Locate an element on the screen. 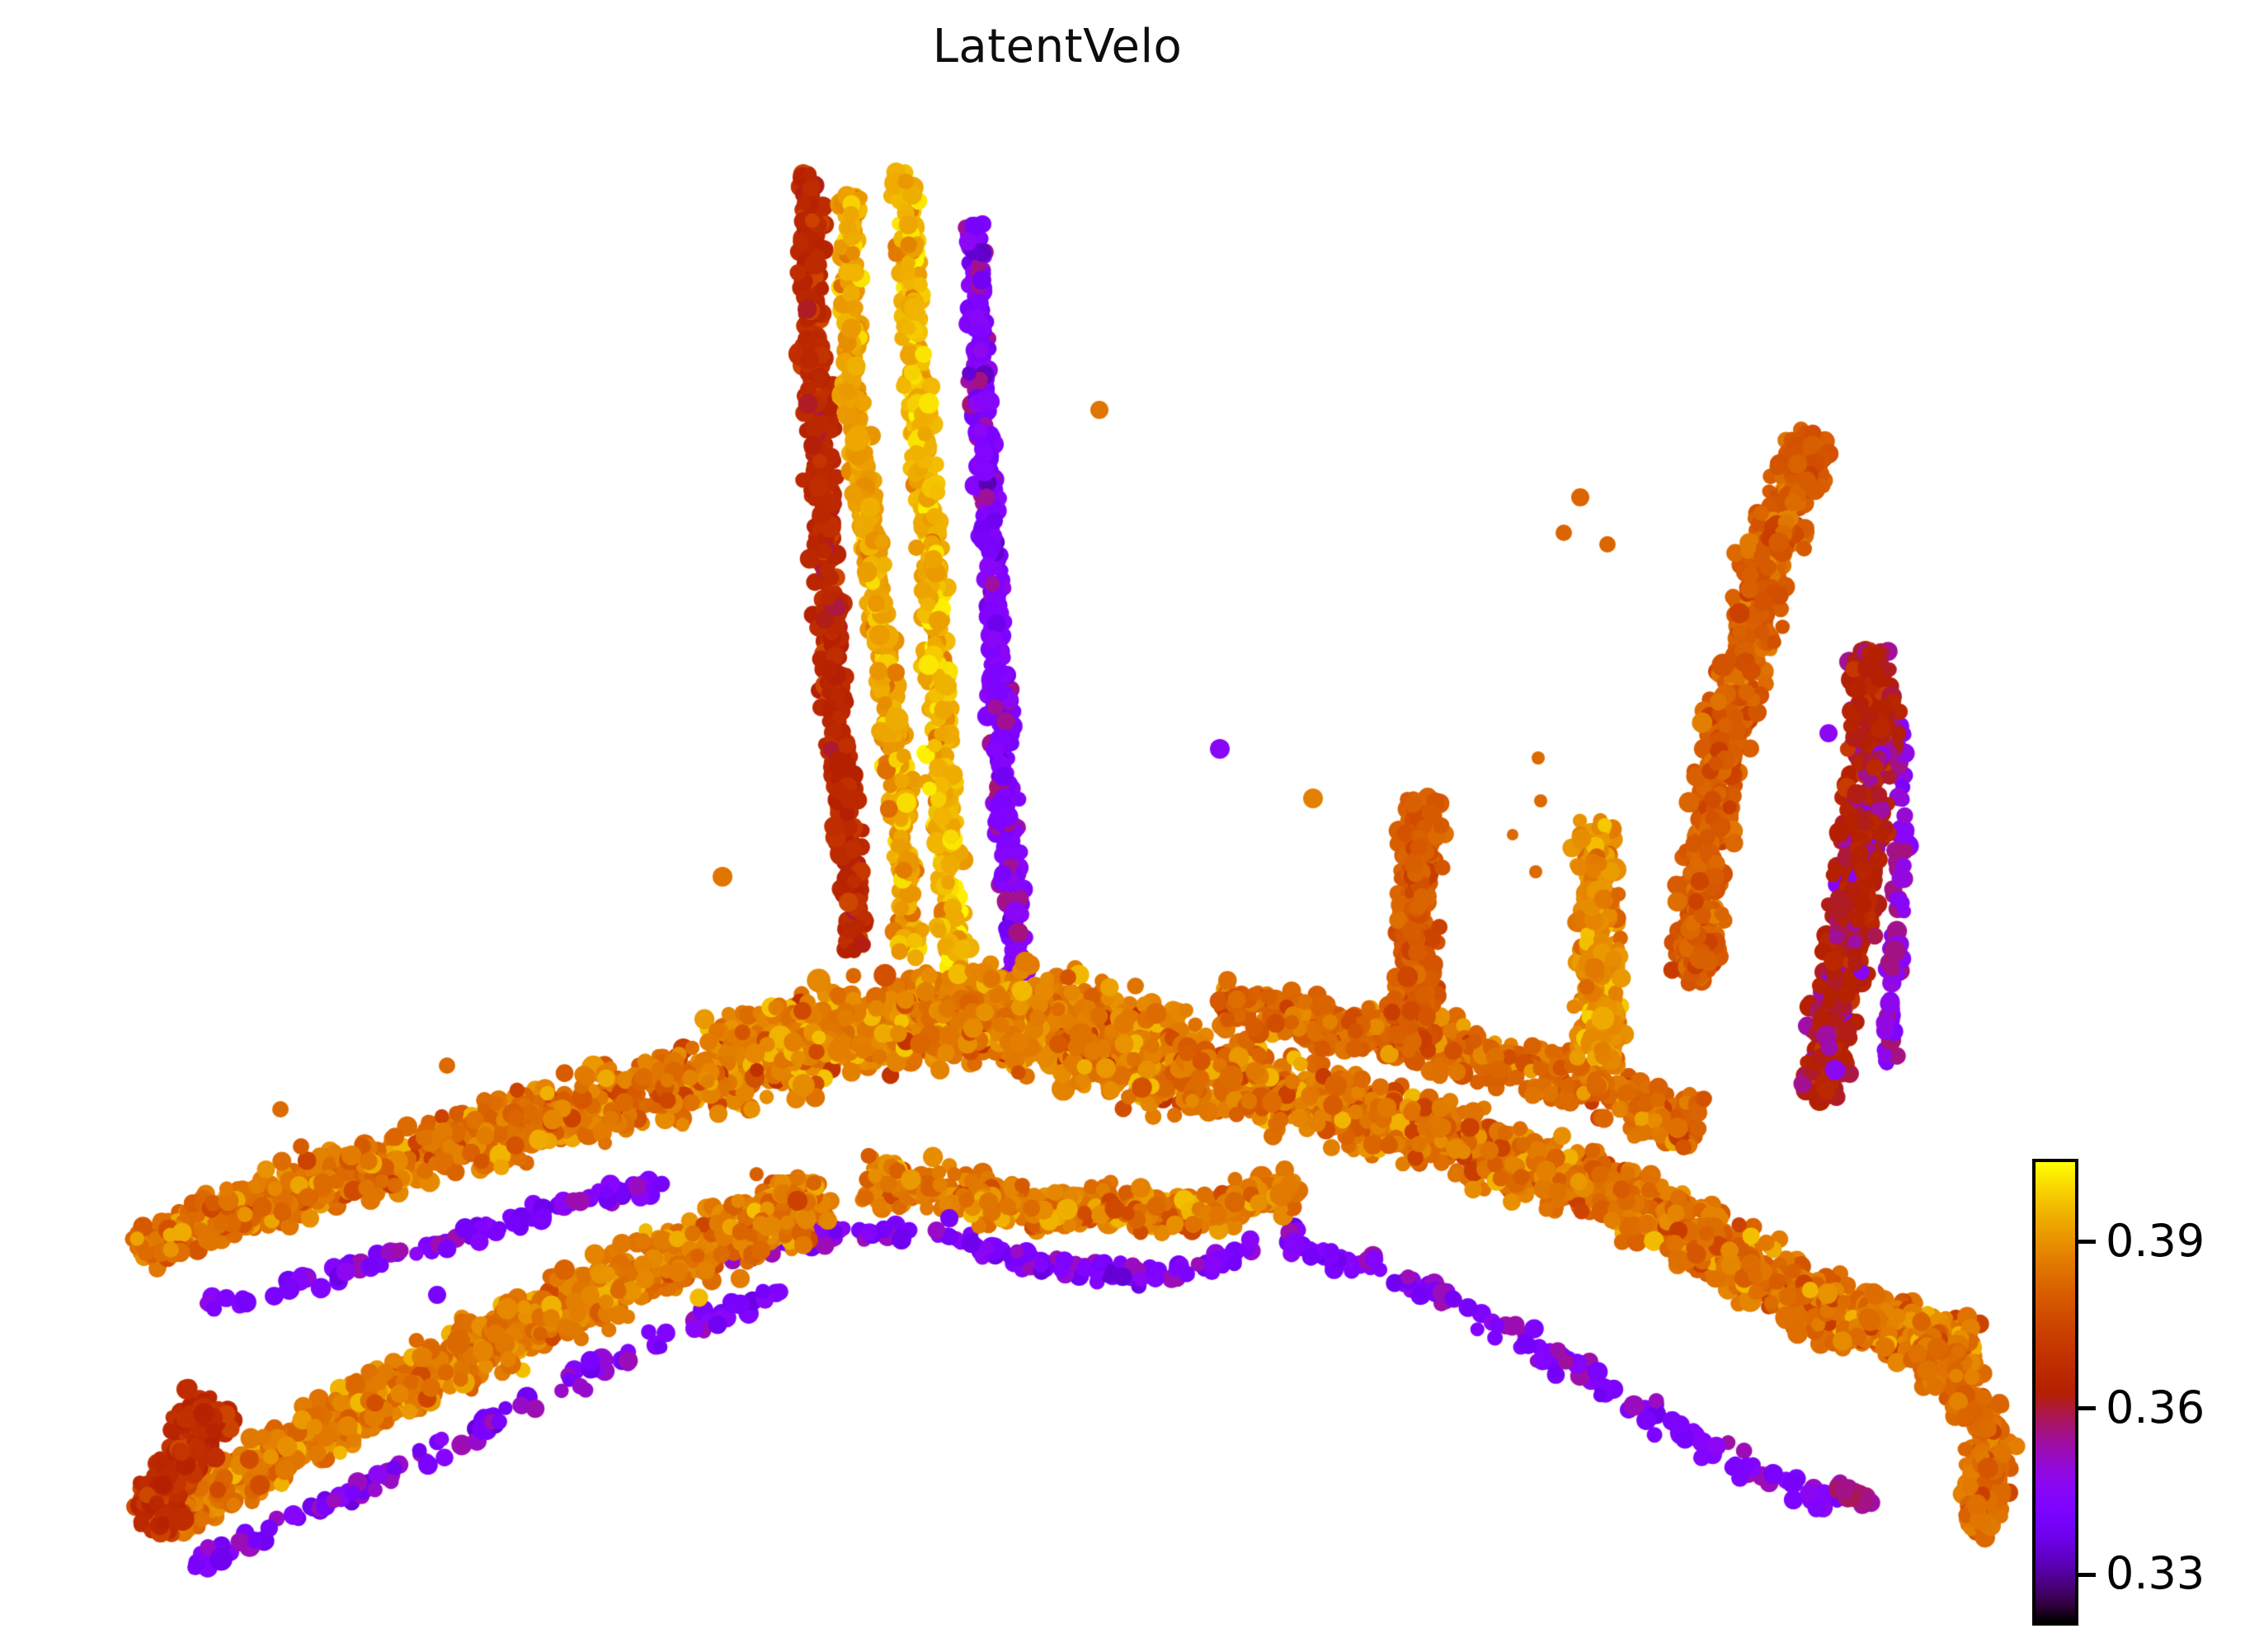 The height and width of the screenshot is (1652, 2245). colorbar-tick-label: 0.33 is located at coordinates (2156, 1573).